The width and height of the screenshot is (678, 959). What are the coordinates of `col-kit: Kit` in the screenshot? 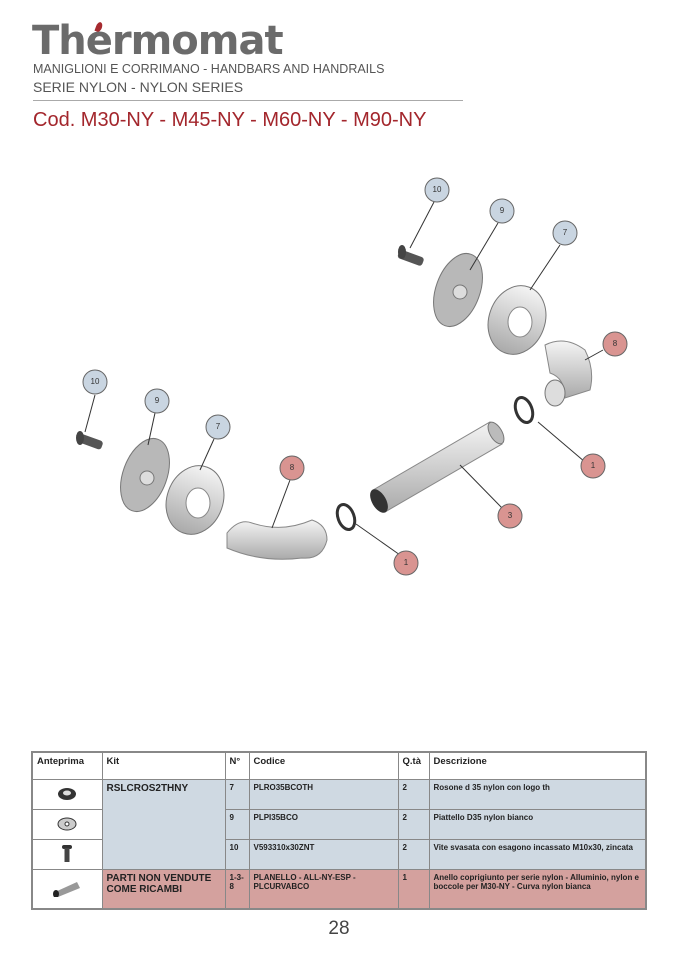 It's located at (163, 765).